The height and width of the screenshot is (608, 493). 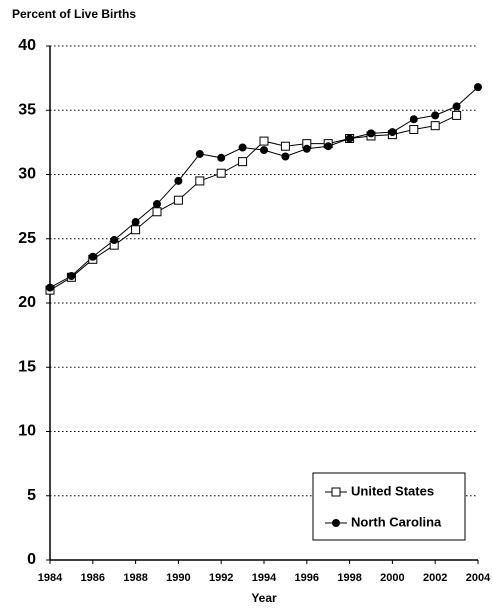 I want to click on x-axis-title: Year, so click(x=264, y=598).